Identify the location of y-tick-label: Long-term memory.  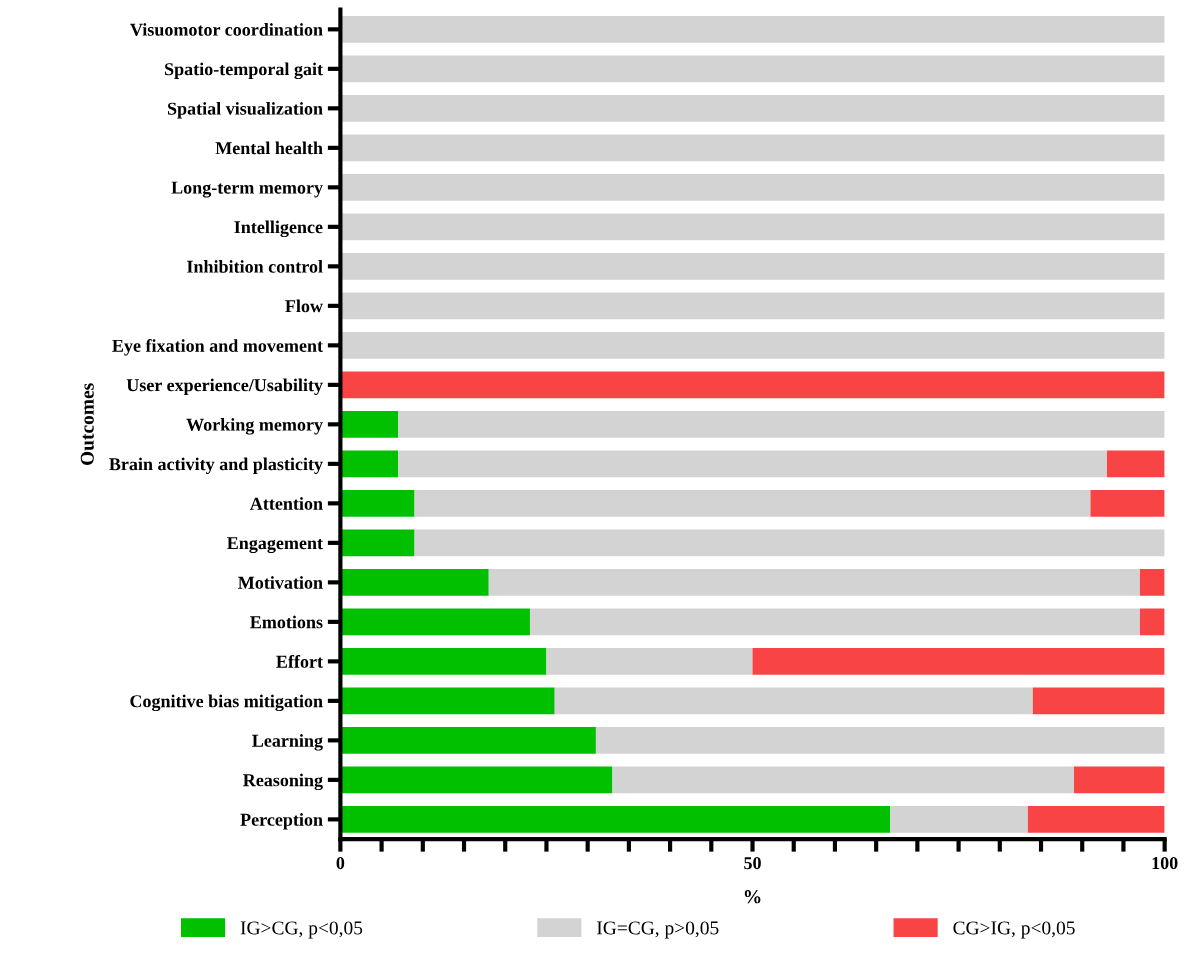
(247, 189).